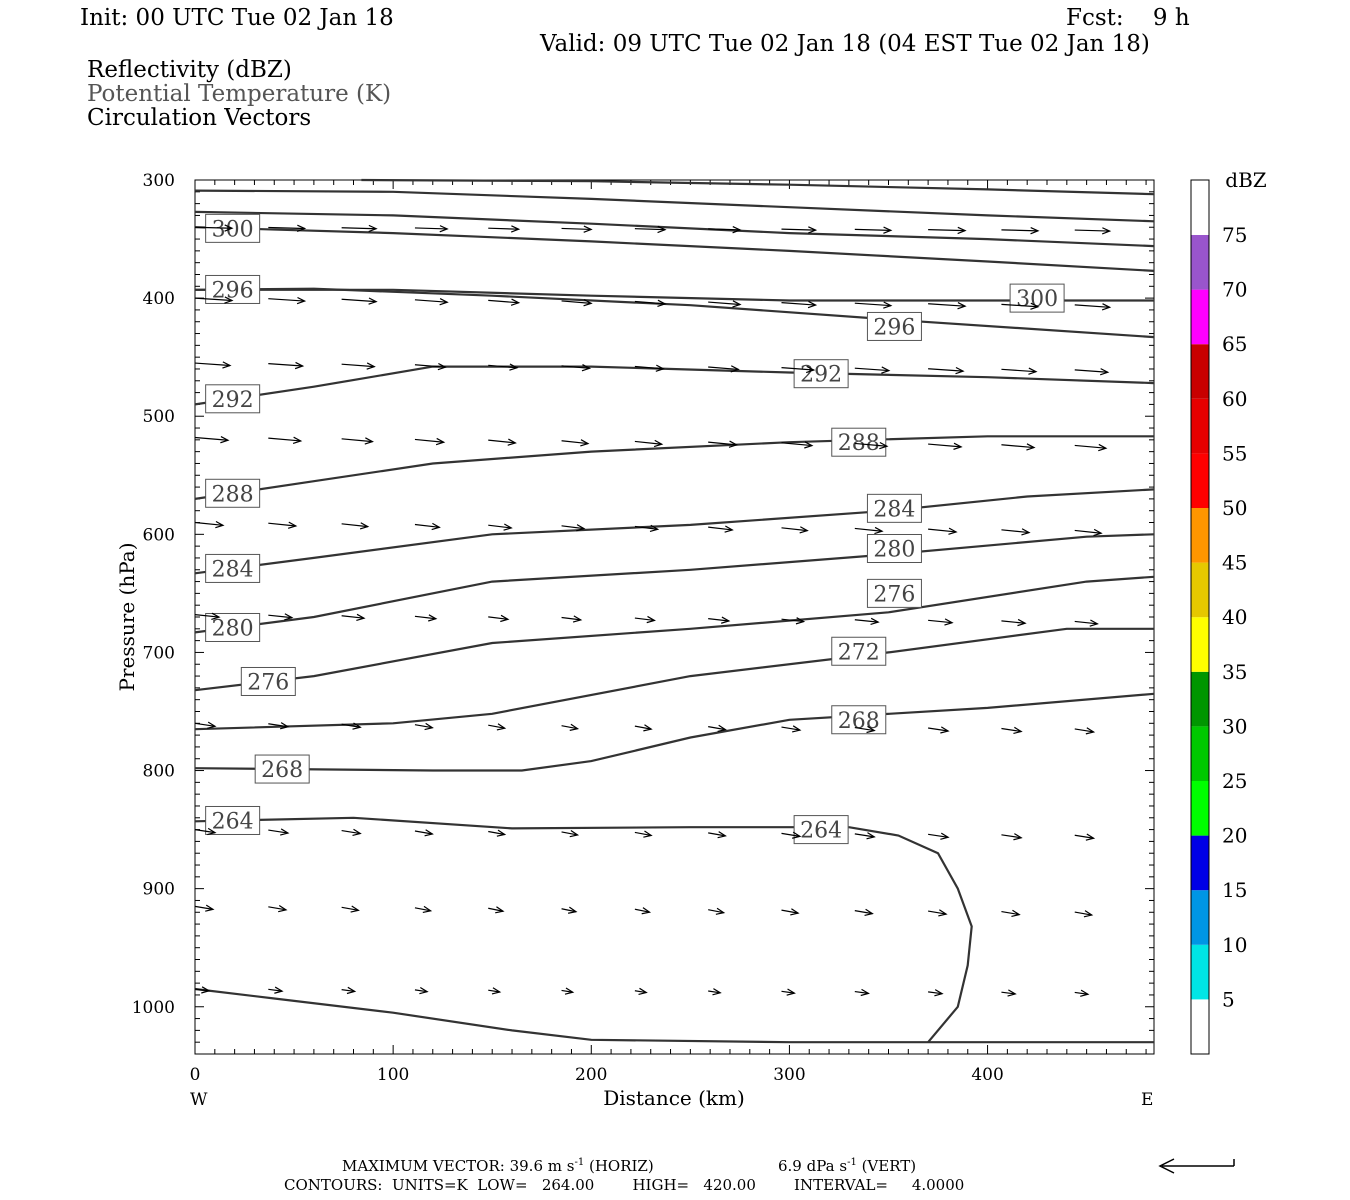 Image resolution: width=1350 pixels, height=1200 pixels. What do you see at coordinates (987, 1075) in the screenshot?
I see `x-tick-label: 400` at bounding box center [987, 1075].